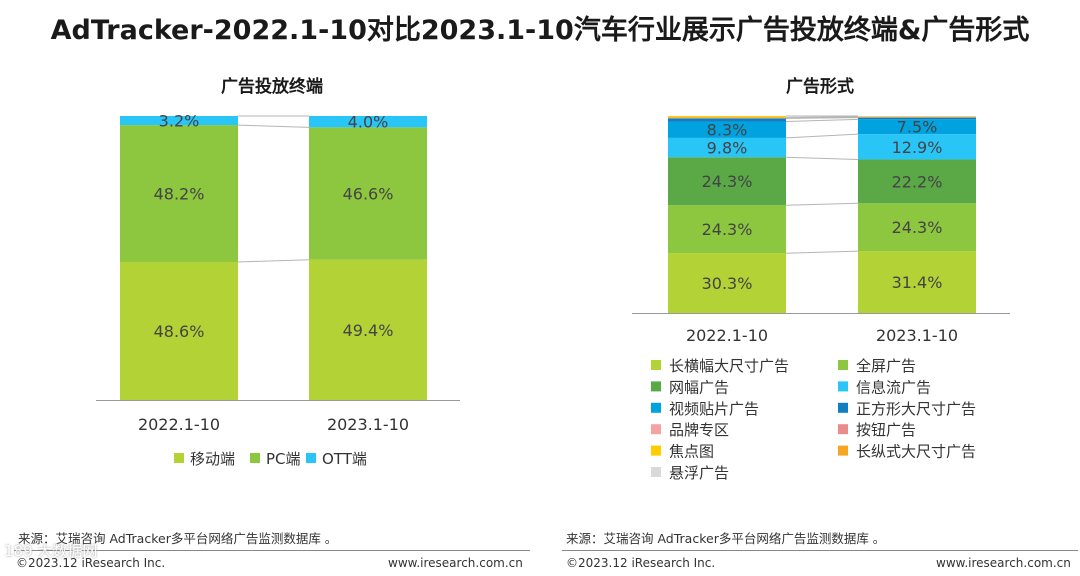  I want to click on watermark: 189 大数据网, so click(51, 551).